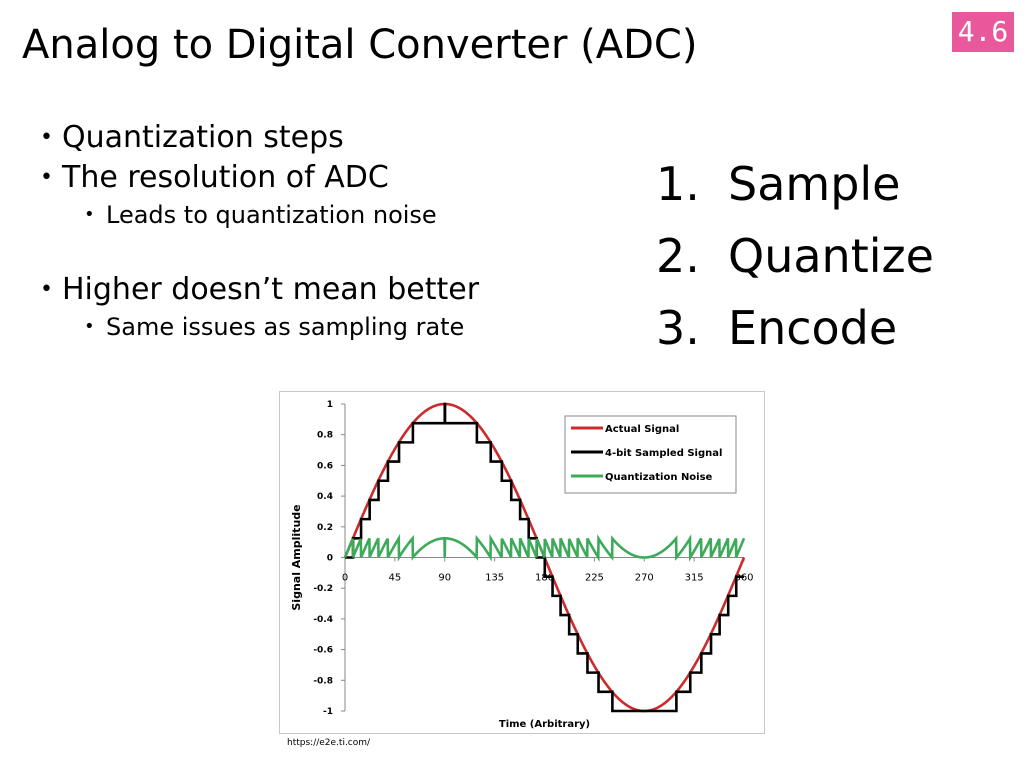 Image resolution: width=1024 pixels, height=768 pixels. What do you see at coordinates (345, 578) in the screenshot?
I see `x-tick-label: 0` at bounding box center [345, 578].